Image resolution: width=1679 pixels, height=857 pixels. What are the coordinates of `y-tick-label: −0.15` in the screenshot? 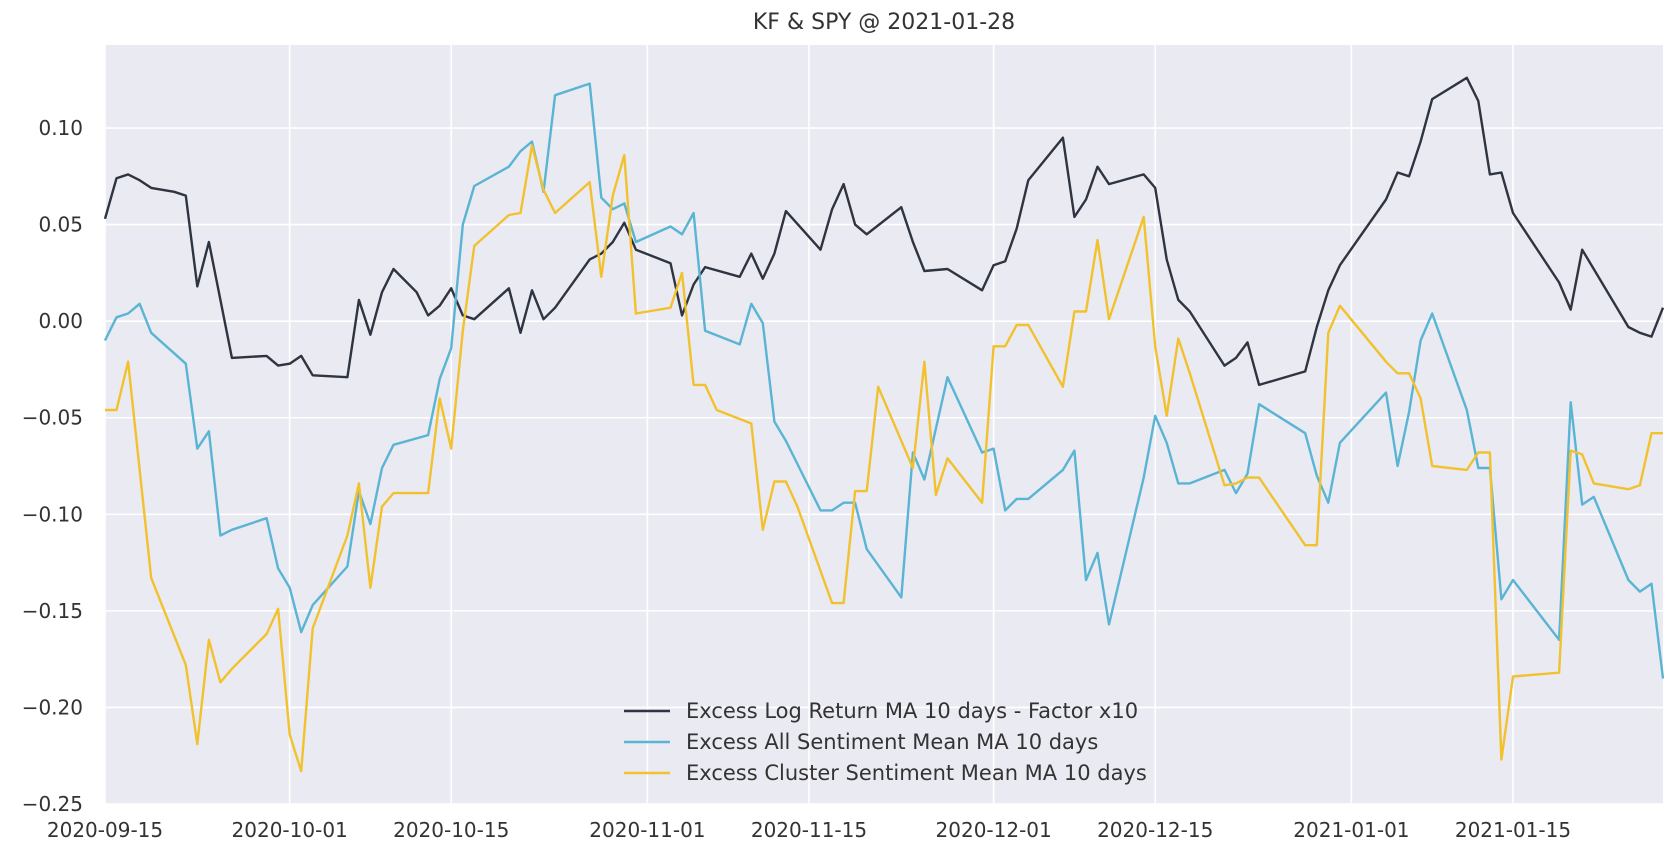 It's located at (52, 611).